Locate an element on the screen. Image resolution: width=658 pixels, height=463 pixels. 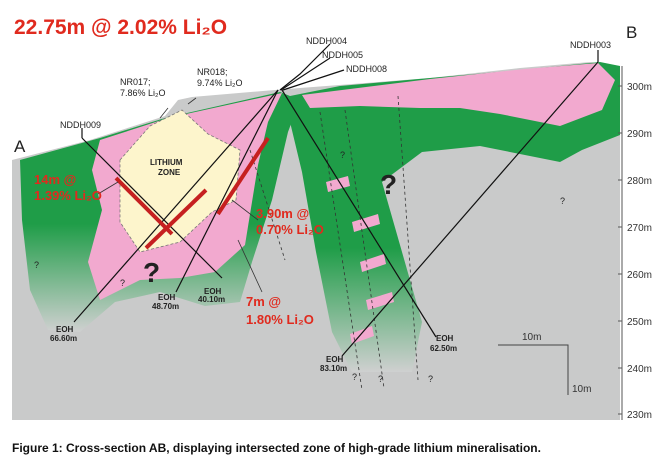
elevation-label: 230m is located at coordinates (639, 415).